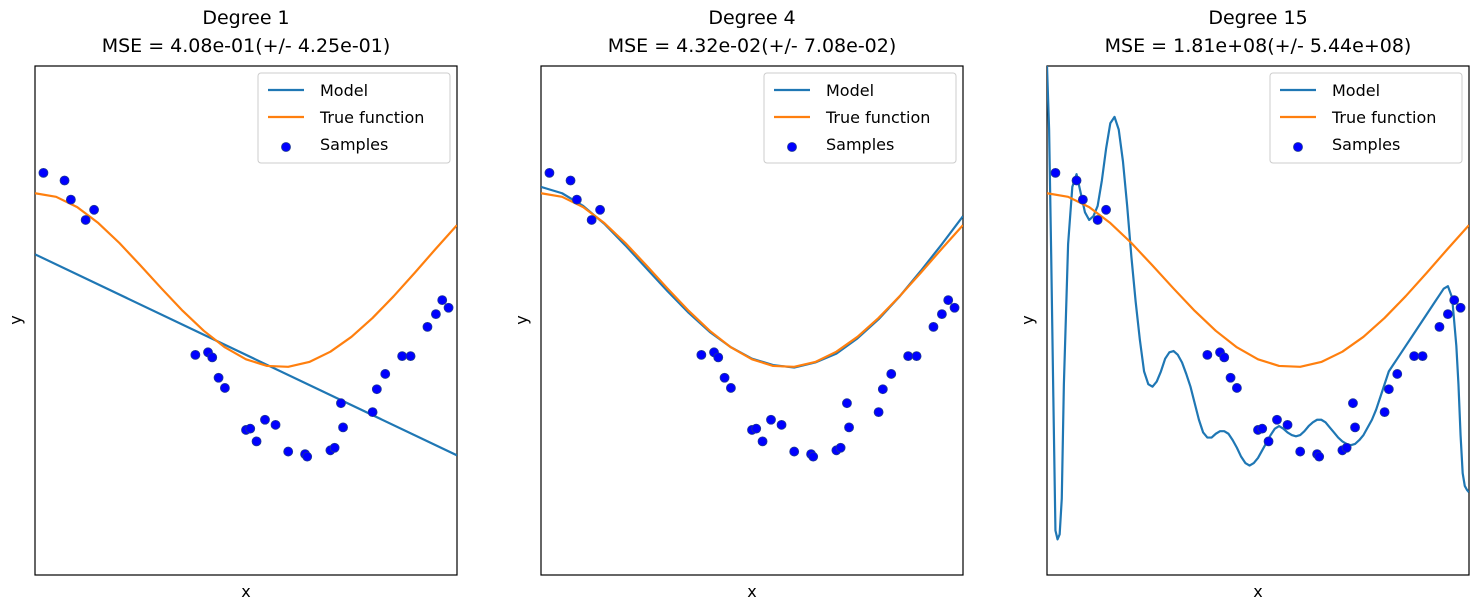  What do you see at coordinates (245, 18) in the screenshot?
I see `chart-title-line1: Degree 1` at bounding box center [245, 18].